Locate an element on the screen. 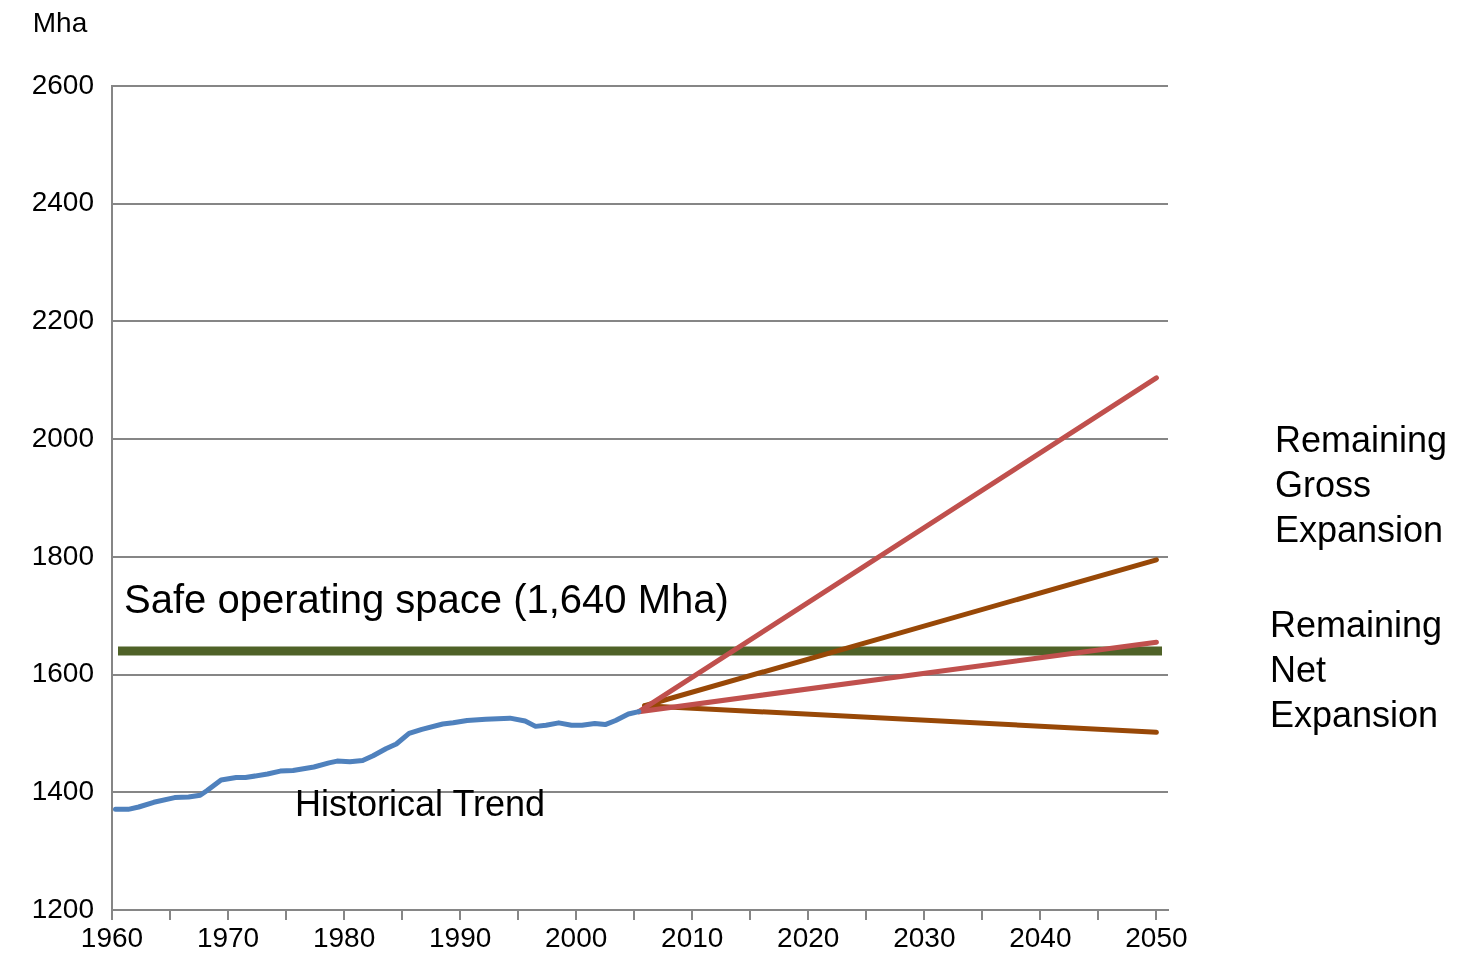 The image size is (1470, 963). x-tick-label: 2020 is located at coordinates (808, 937).